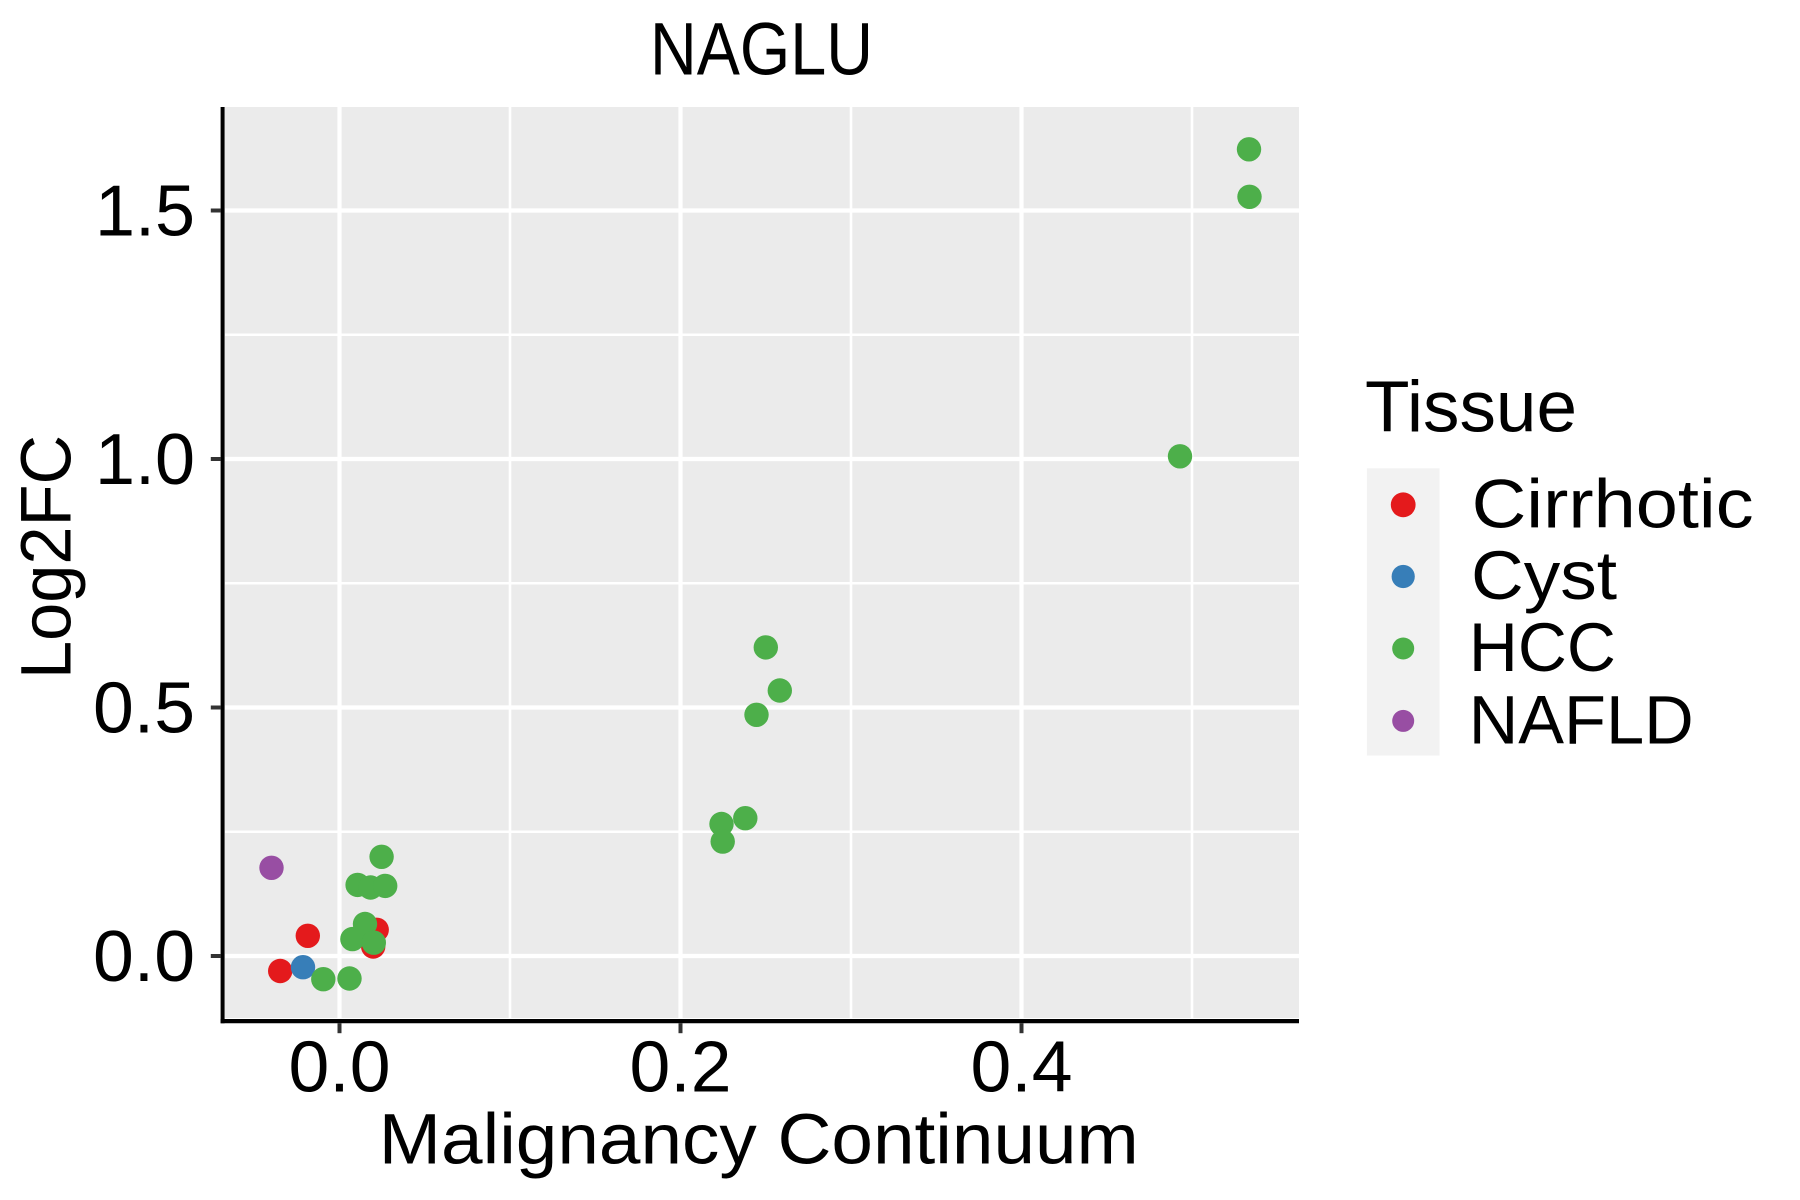 The image size is (1800, 1200). What do you see at coordinates (1542, 647) in the screenshot?
I see `svg-text: HCC` at bounding box center [1542, 647].